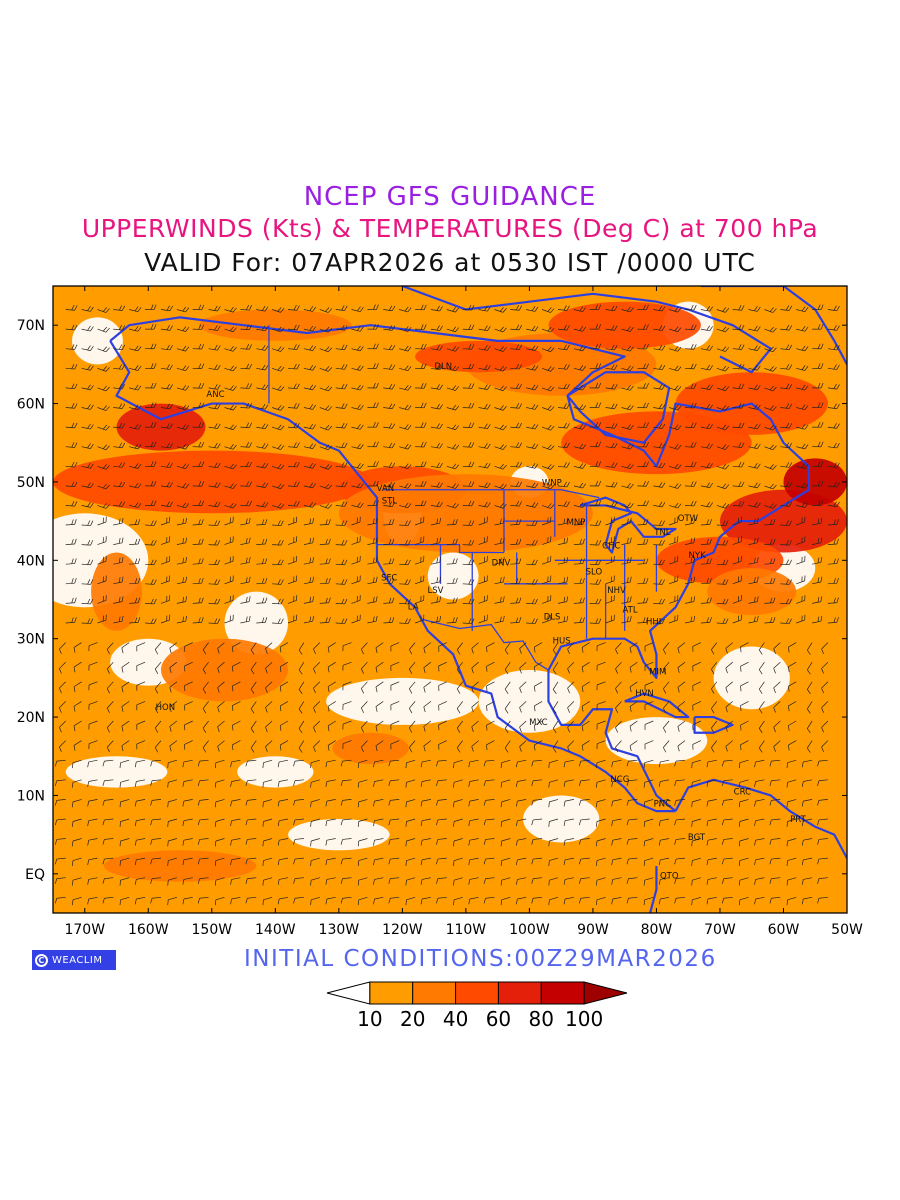  Describe the element at coordinates (275, 325) in the screenshot. I see `speed-patch` at that location.